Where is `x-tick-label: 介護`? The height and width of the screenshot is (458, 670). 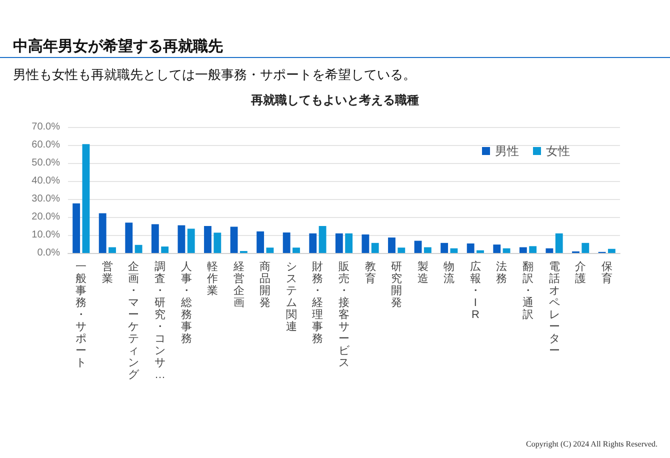 x-tick-label: 介護 is located at coordinates (580, 273).